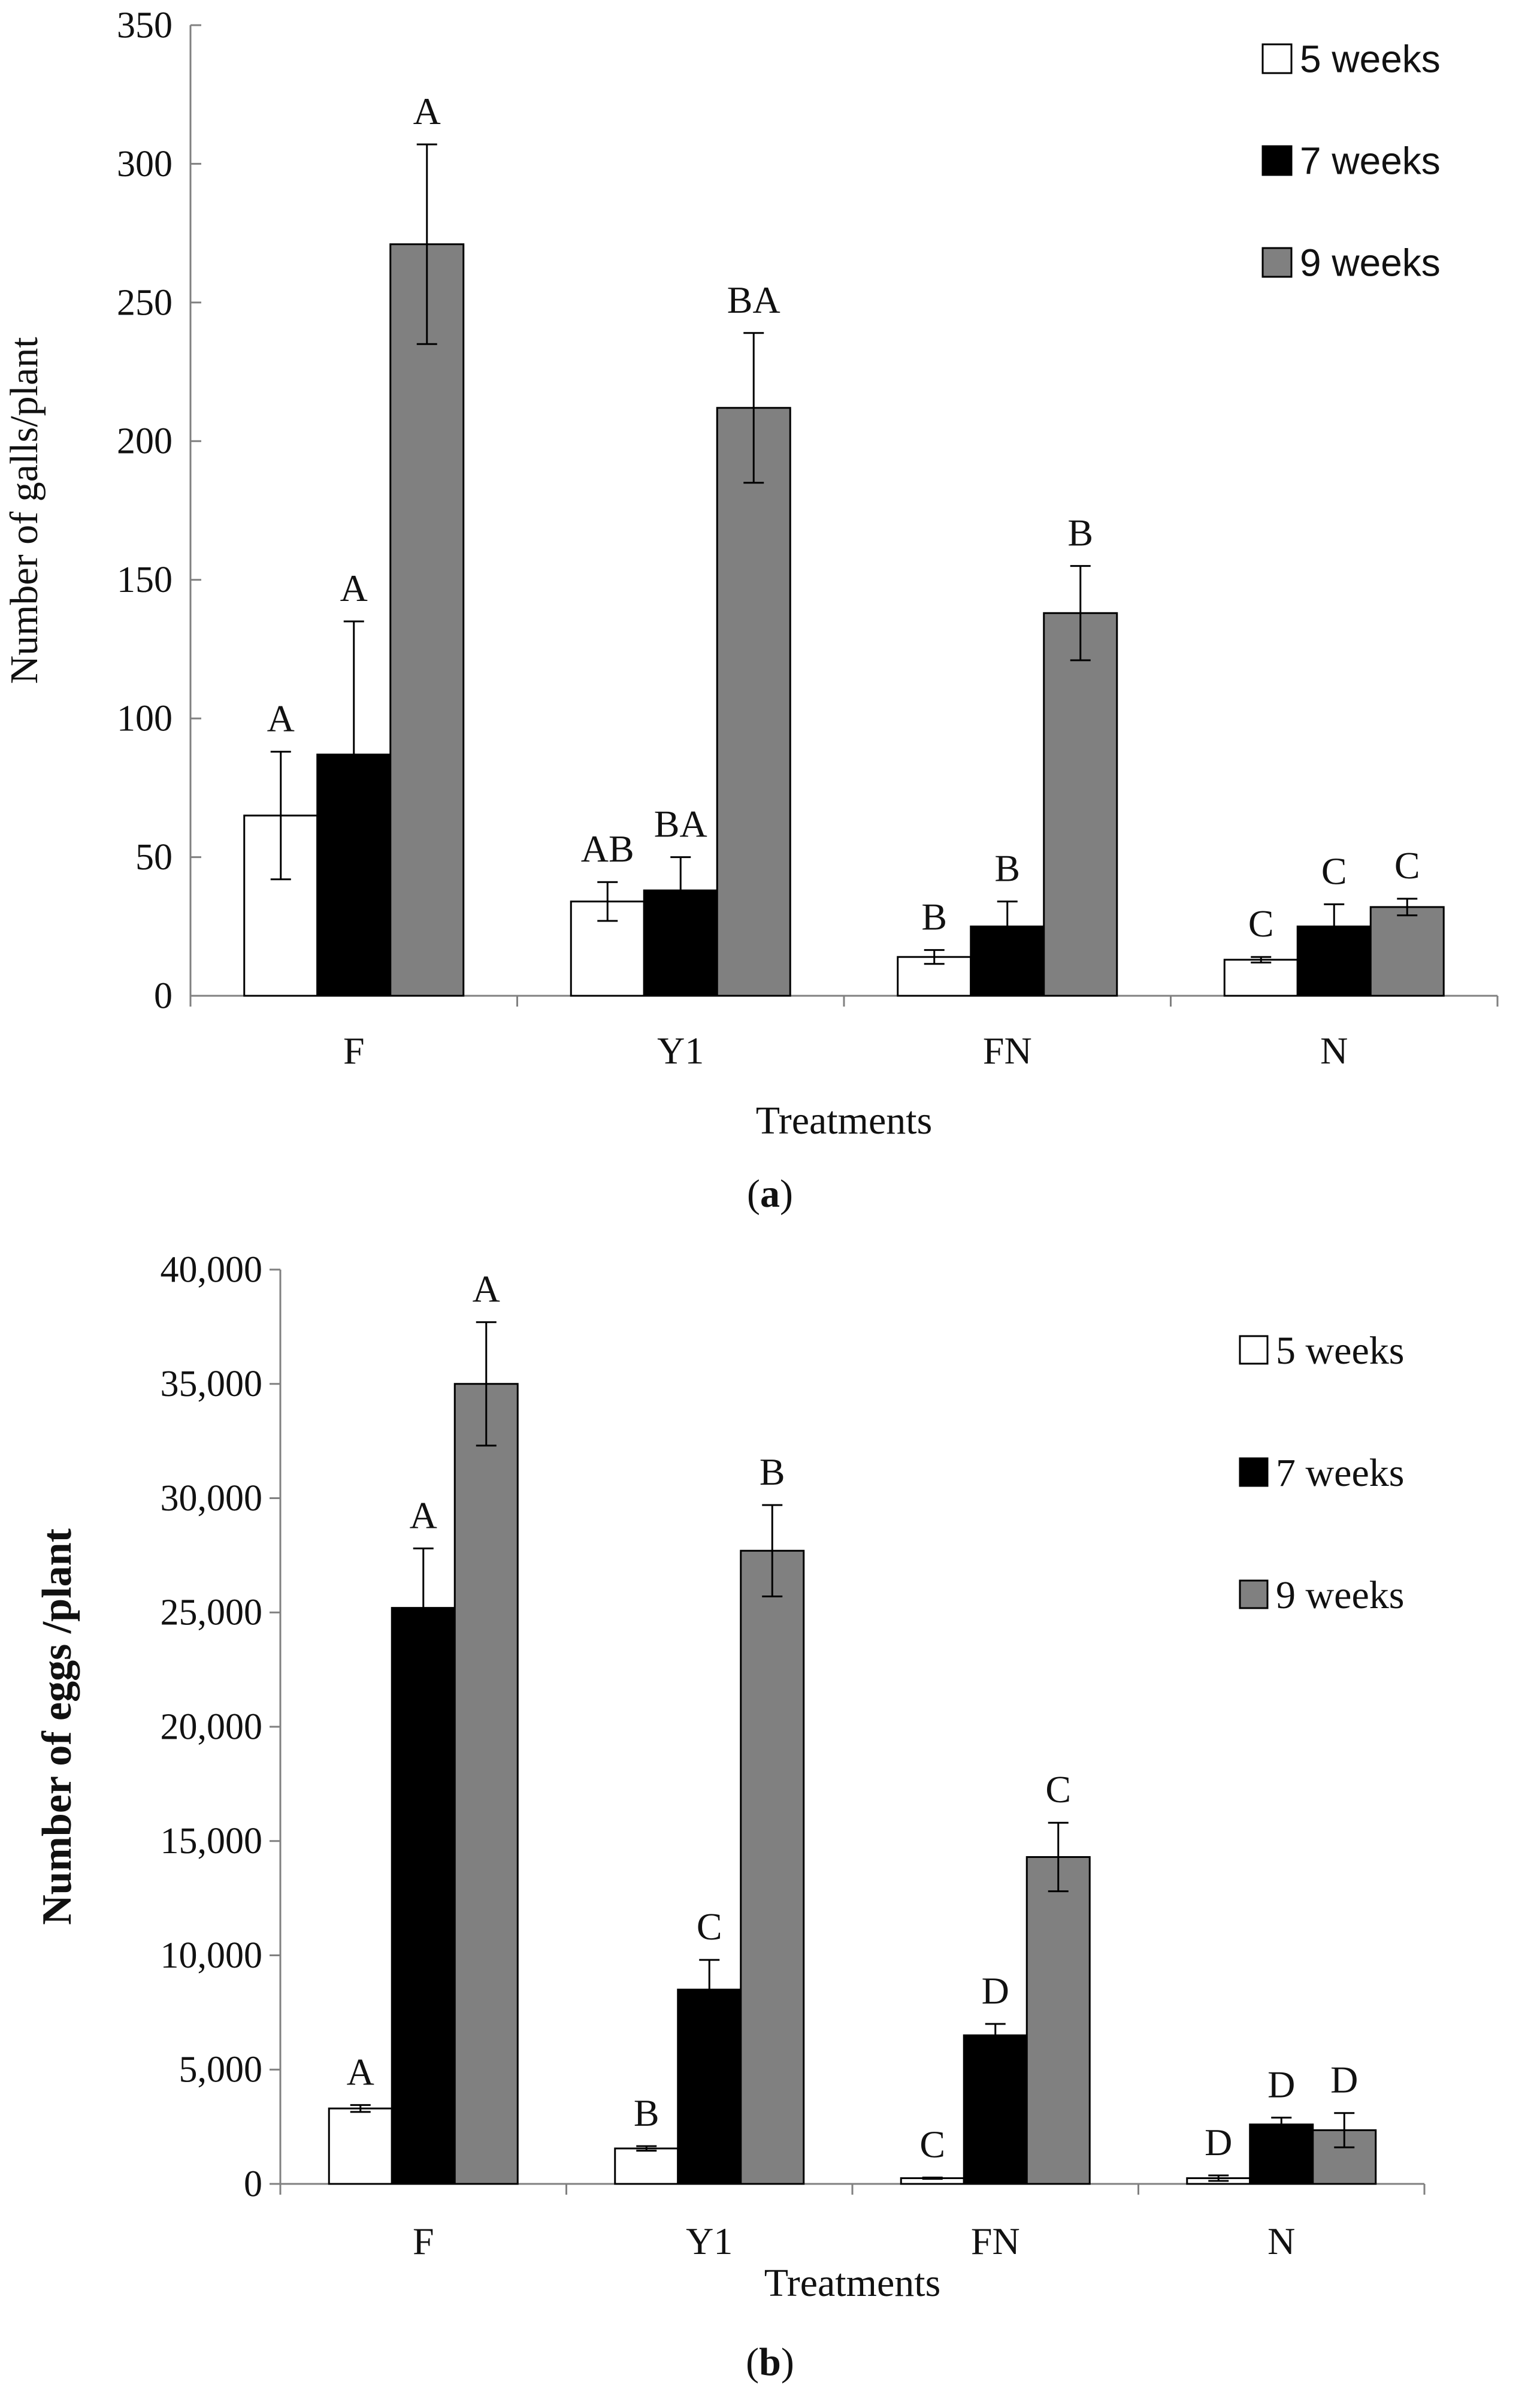 Image resolution: width=1540 pixels, height=2390 pixels. Describe the element at coordinates (709, 2087) in the screenshot. I see `bar-7-weeks-Y1` at that location.